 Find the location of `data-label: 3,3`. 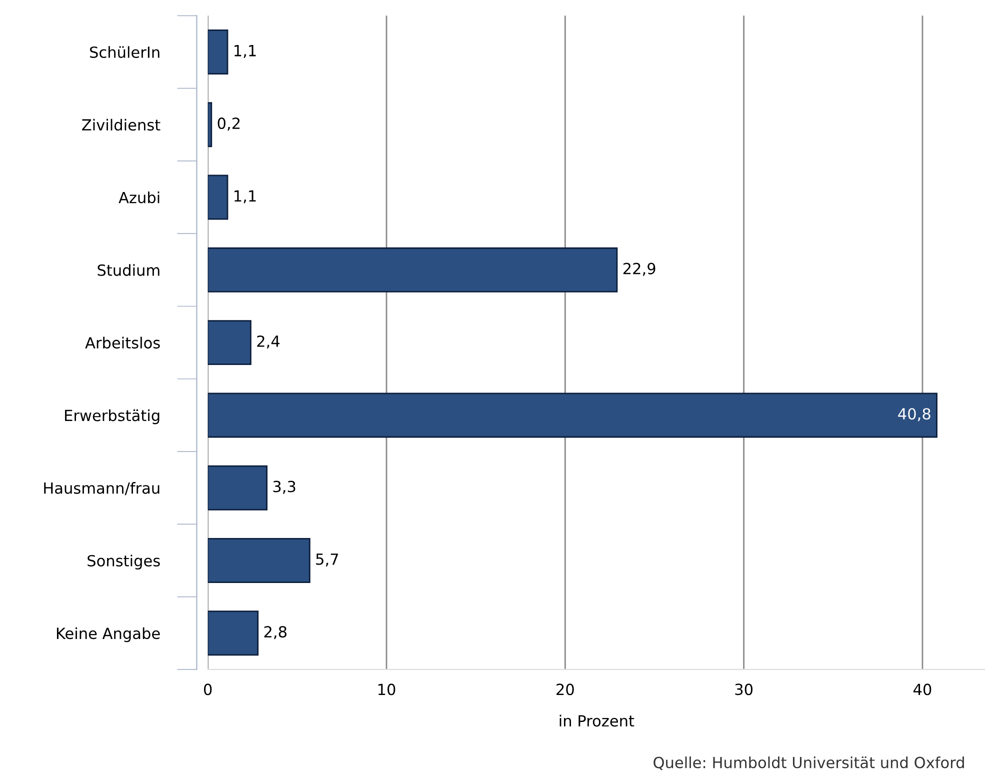

data-label: 3,3 is located at coordinates (284, 487).